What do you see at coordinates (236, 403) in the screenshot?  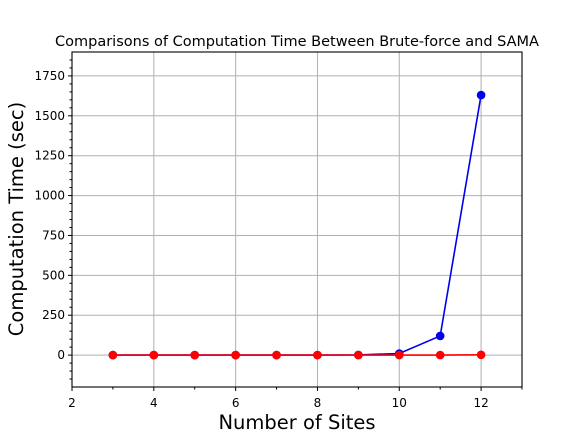 I see `x-tick-label: 6` at bounding box center [236, 403].